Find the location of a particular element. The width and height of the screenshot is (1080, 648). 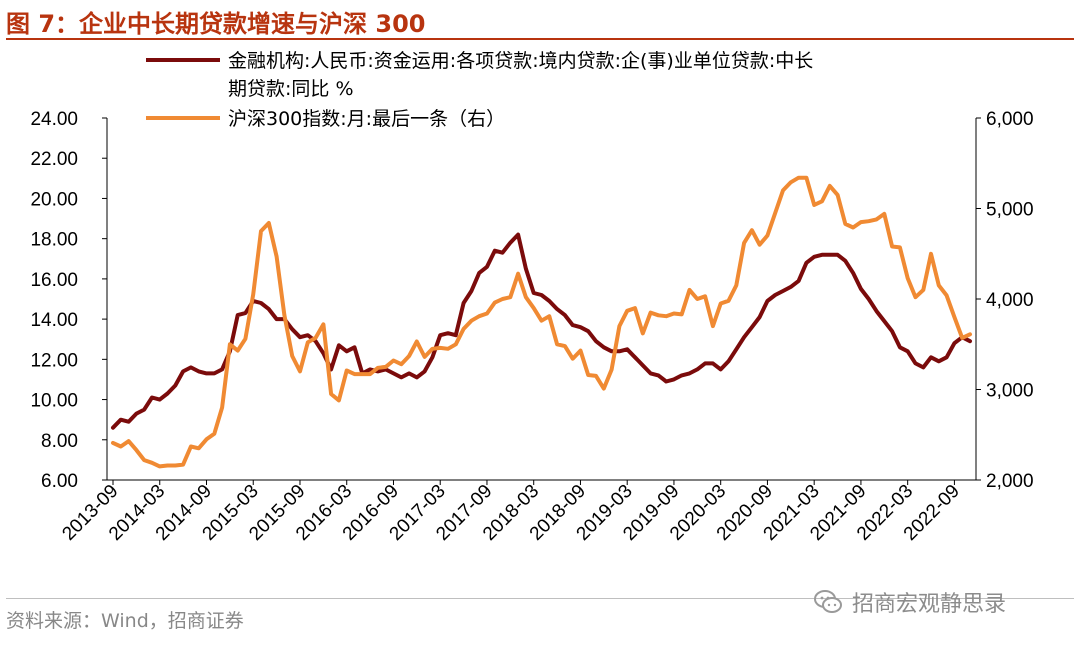

left-axis-tick-label: 16.00 is located at coordinates (54, 280).